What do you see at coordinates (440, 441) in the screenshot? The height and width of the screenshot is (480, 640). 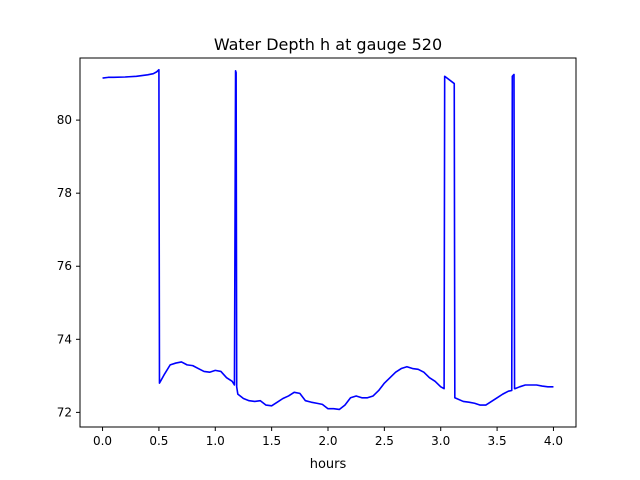 I see `x-tick-label: 3.0` at bounding box center [440, 441].